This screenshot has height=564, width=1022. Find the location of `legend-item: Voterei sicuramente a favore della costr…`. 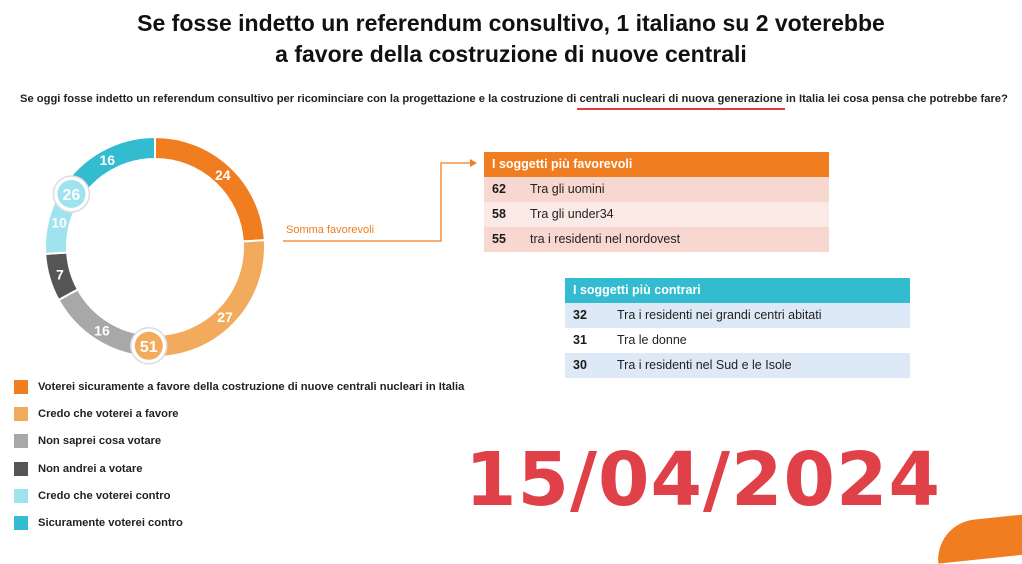

legend-item: Voterei sicuramente a favore della costr… is located at coordinates (239, 386).